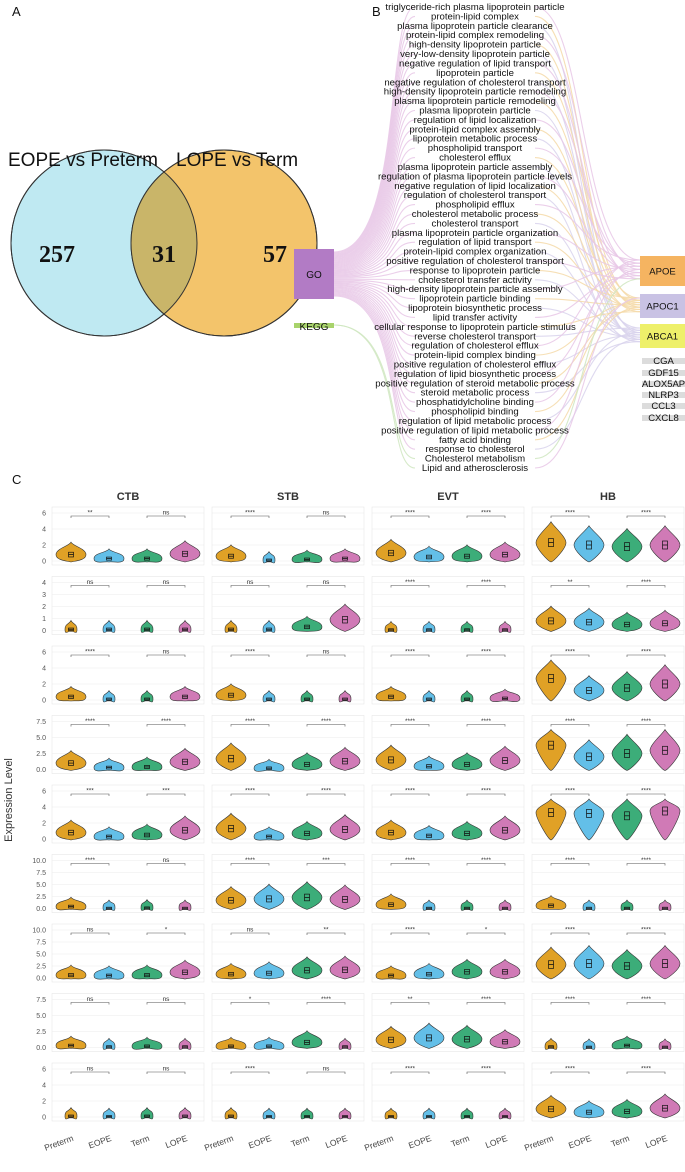 The width and height of the screenshot is (685, 1172). Describe the element at coordinates (41, 1032) in the screenshot. I see `y-tick-label: 2.5` at that location.